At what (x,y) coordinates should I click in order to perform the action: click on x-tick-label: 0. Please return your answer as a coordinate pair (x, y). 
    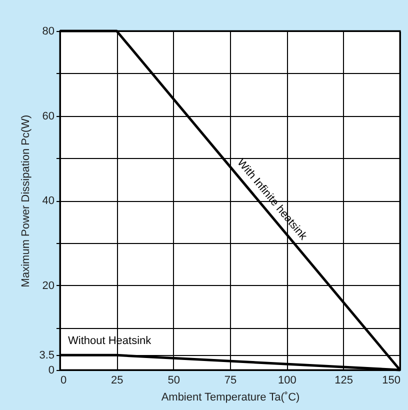
    Looking at the image, I should click on (63, 380).